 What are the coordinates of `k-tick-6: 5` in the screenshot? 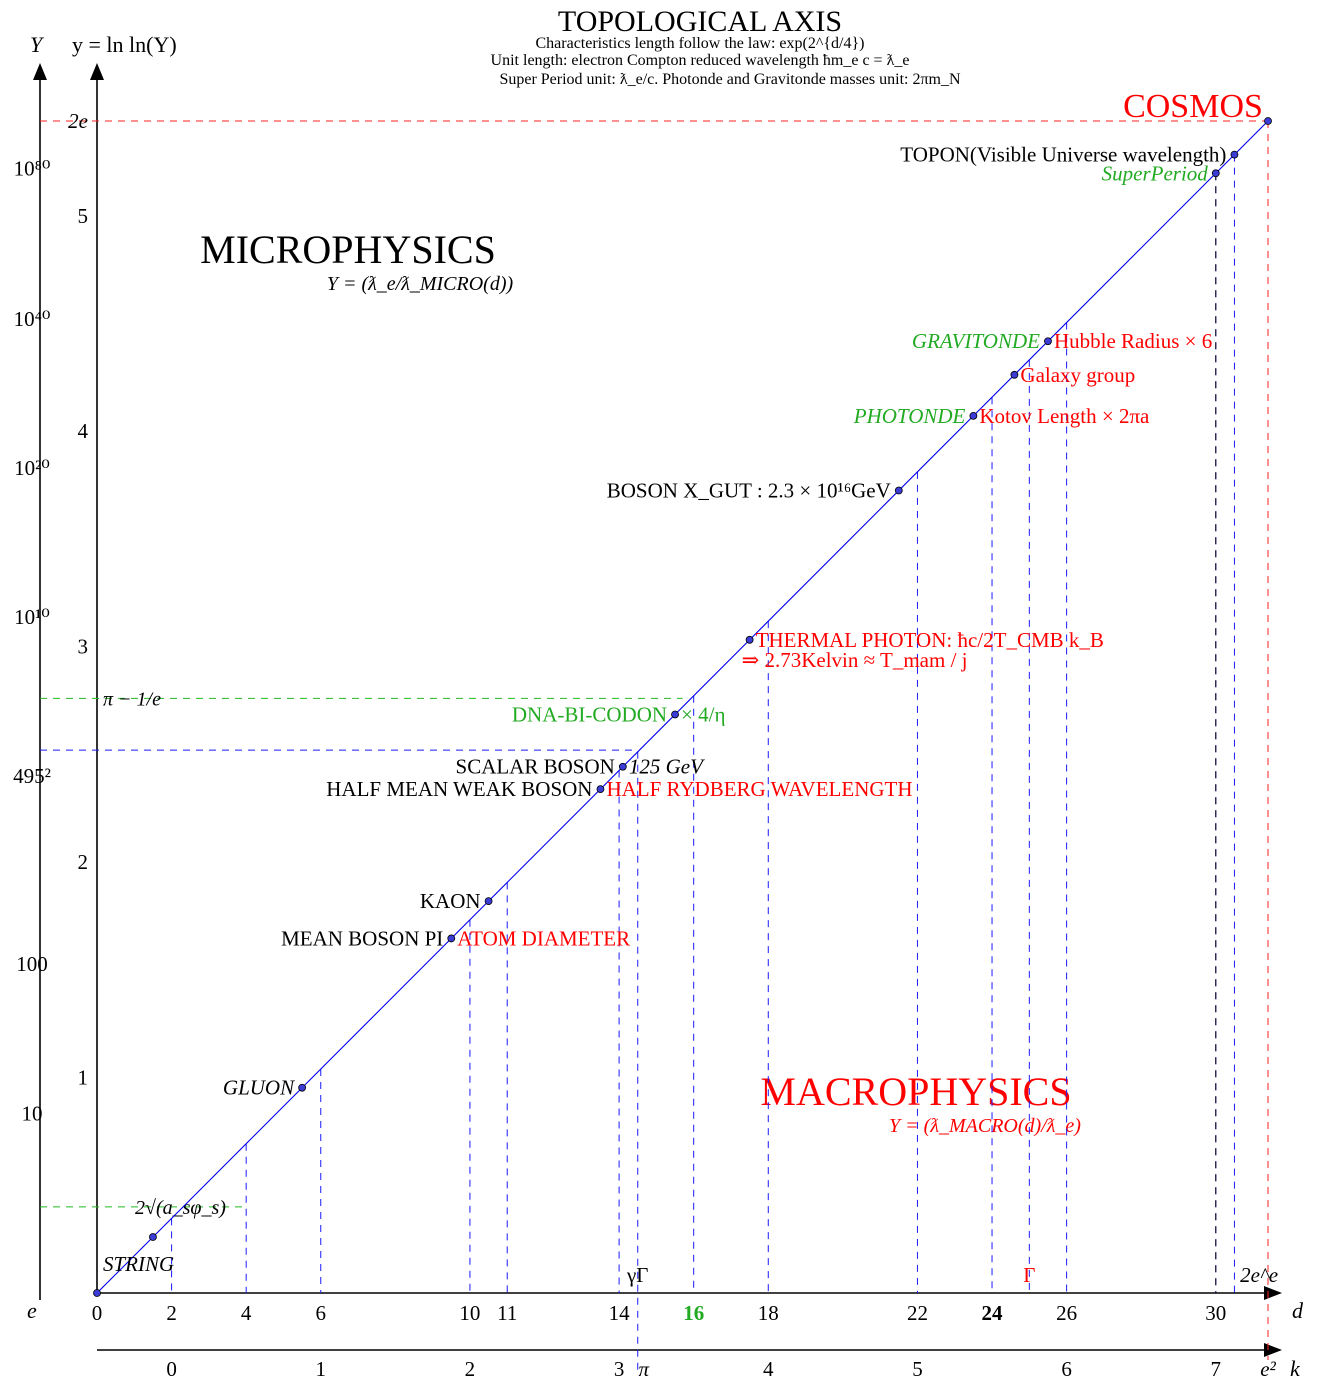 It's located at (917, 1369).